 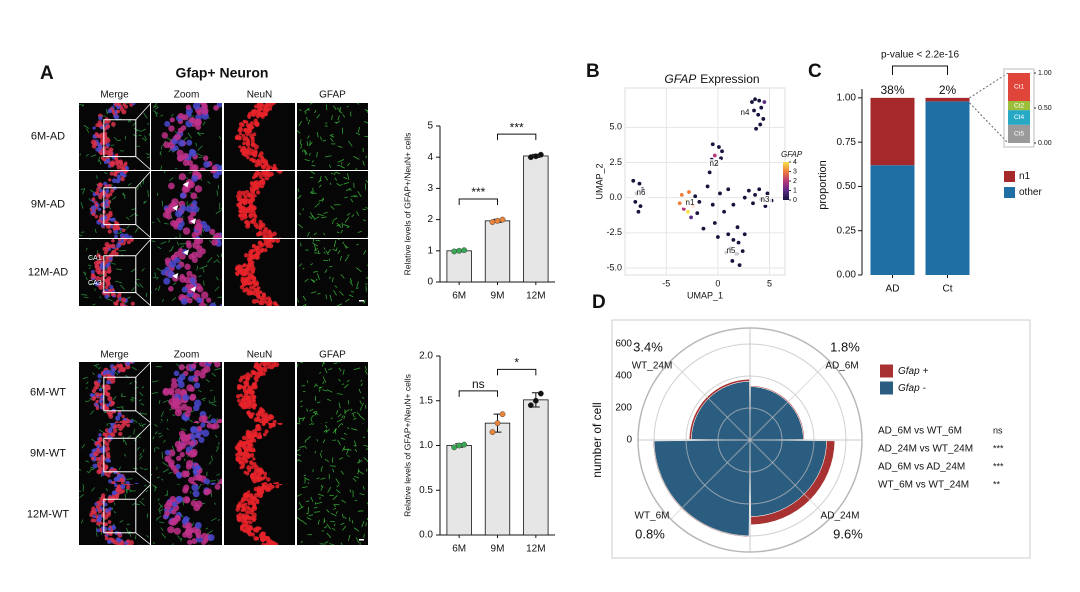 I want to click on y-tick-label: 4, so click(x=430, y=157).